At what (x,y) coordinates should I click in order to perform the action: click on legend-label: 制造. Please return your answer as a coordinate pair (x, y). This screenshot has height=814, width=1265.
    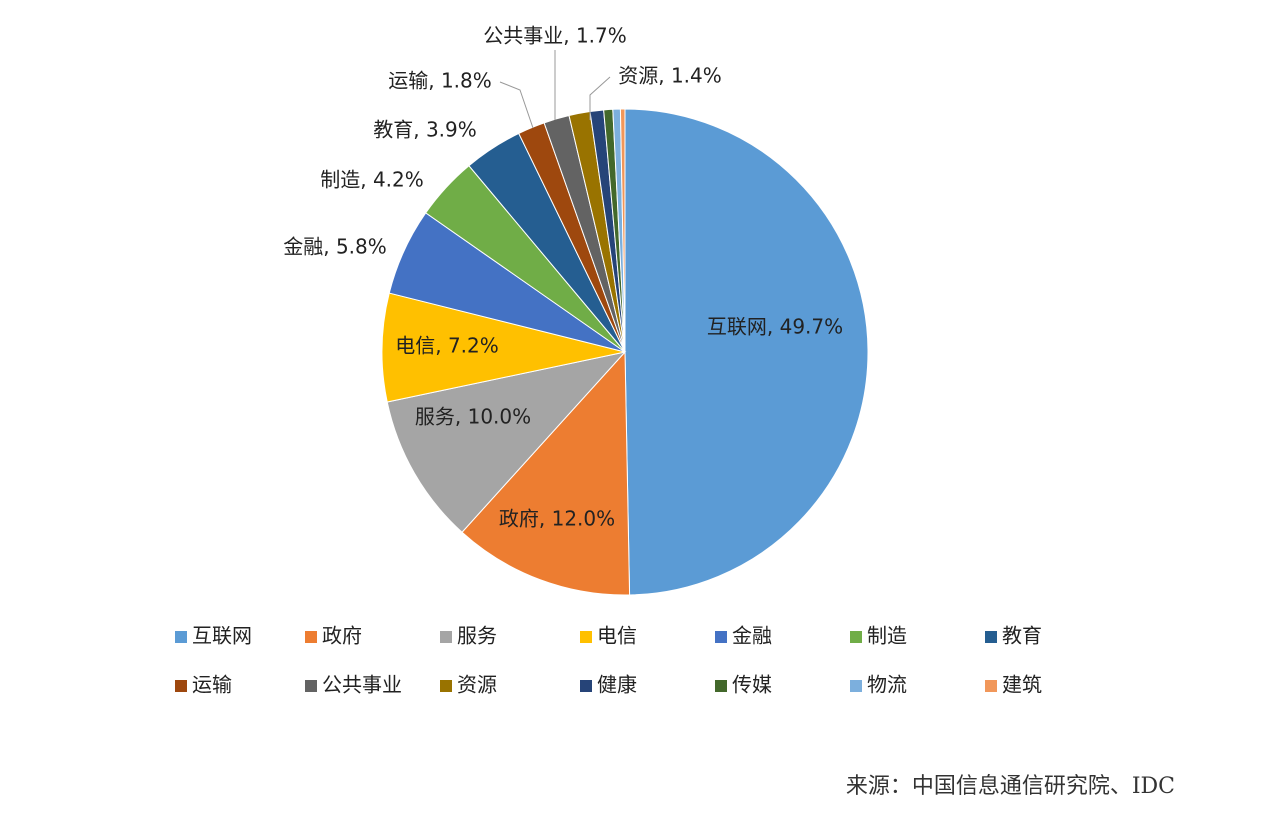
    Looking at the image, I should click on (887, 636).